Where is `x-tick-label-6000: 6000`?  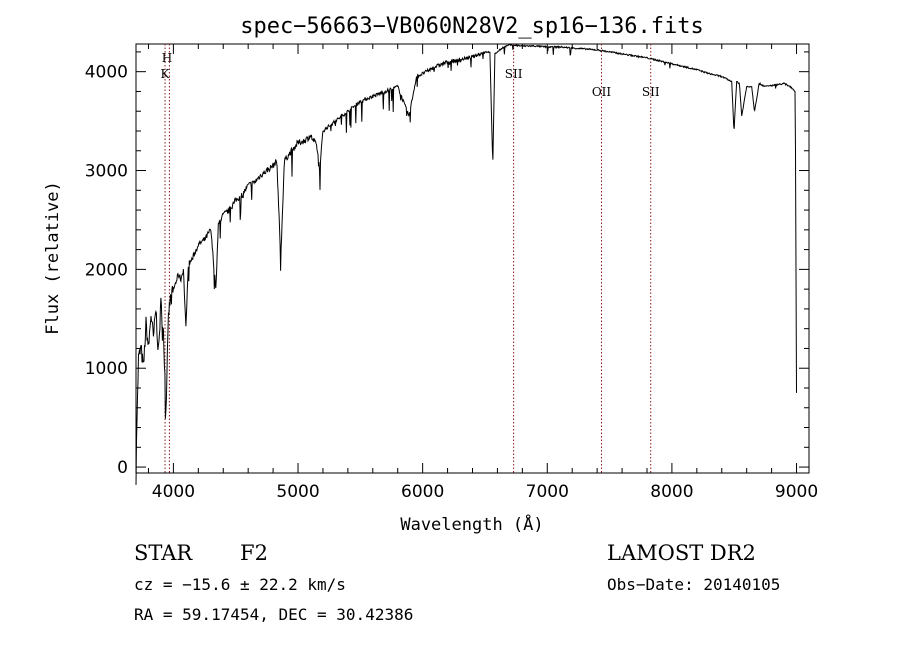
x-tick-label-6000: 6000 is located at coordinates (422, 492).